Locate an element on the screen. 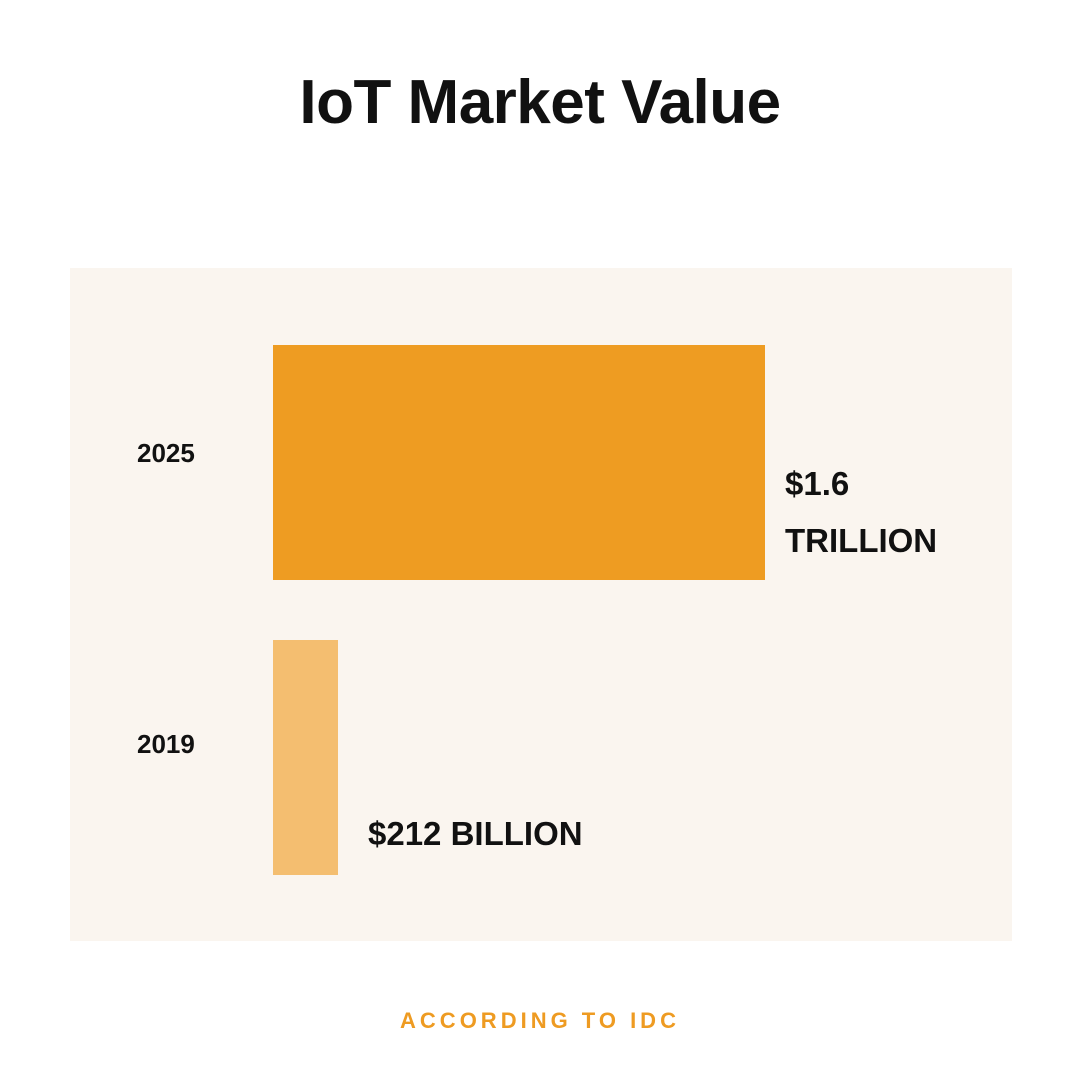 This screenshot has width=1080, height=1080. chart-title: IoT Market Value is located at coordinates (540, 102).